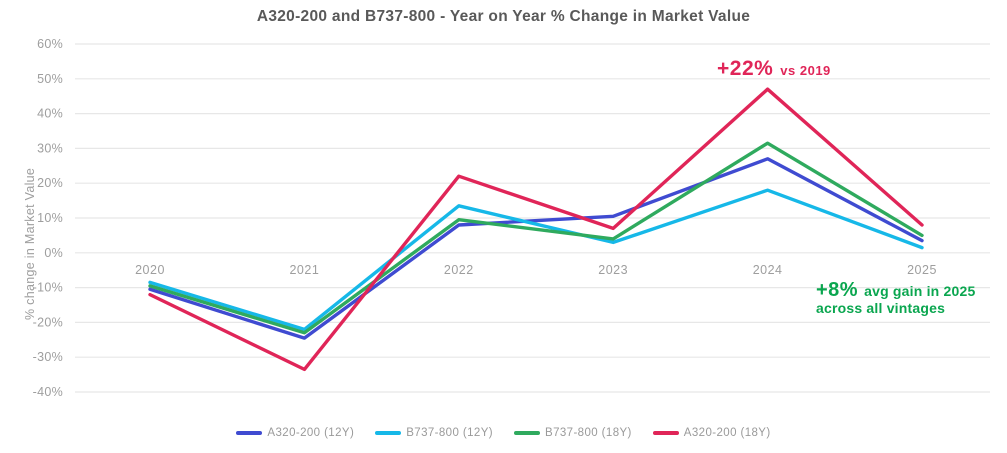 The width and height of the screenshot is (1007, 453). I want to click on x-tick-label: 2023, so click(613, 270).